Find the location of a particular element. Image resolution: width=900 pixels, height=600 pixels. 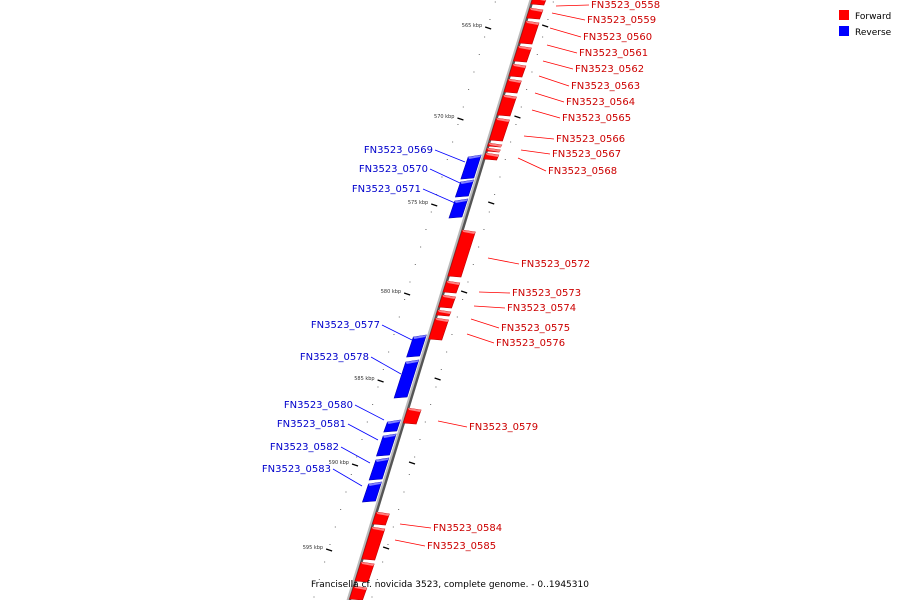

gene-label: FN3523_0579 is located at coordinates (503, 427).